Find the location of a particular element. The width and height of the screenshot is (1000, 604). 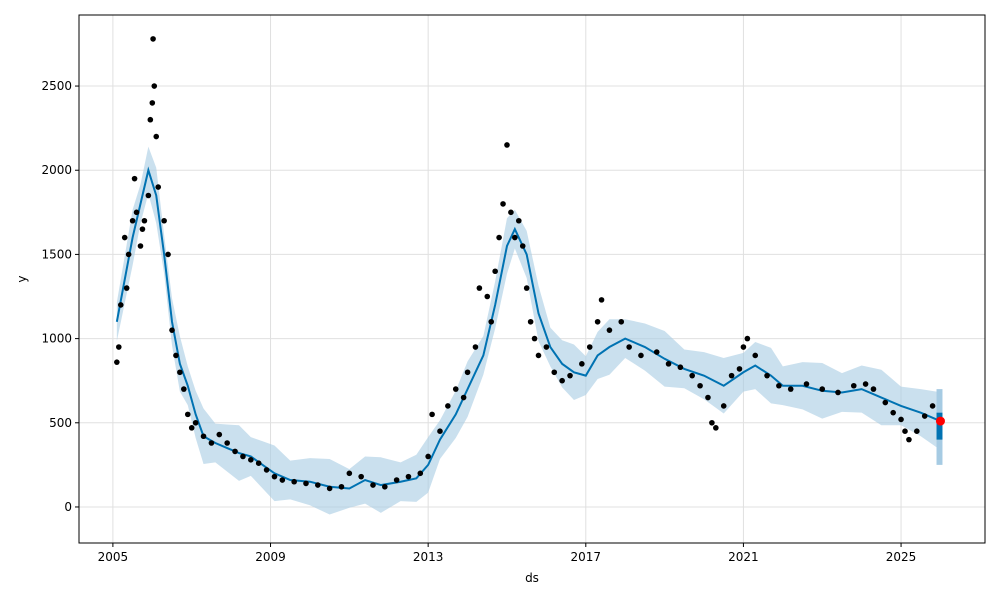

y-tick-label: 0 is located at coordinates (68, 507).